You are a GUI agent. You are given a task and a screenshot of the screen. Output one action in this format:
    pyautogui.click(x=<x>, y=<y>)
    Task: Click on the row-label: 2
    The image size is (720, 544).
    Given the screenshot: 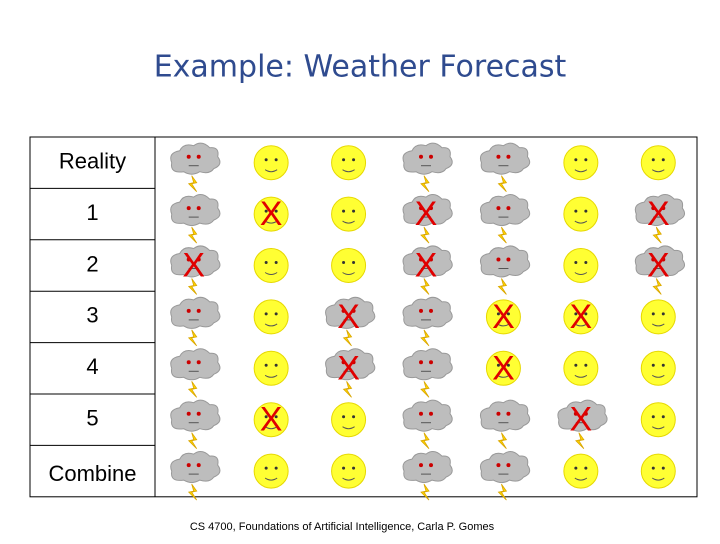 What is the action you would take?
    pyautogui.click(x=92, y=263)
    